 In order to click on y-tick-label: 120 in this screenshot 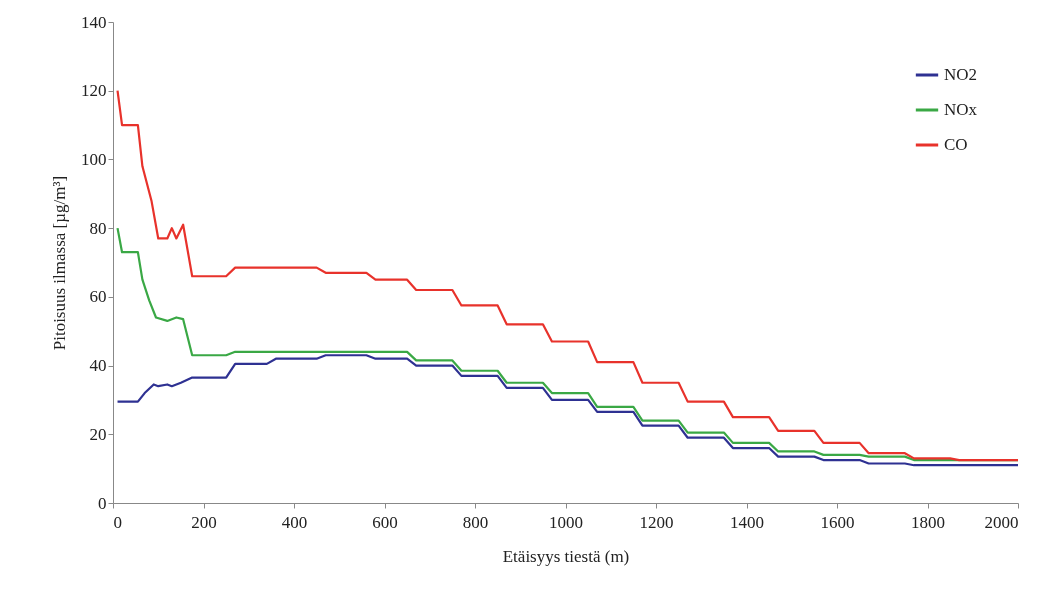, I will do `click(94, 91)`.